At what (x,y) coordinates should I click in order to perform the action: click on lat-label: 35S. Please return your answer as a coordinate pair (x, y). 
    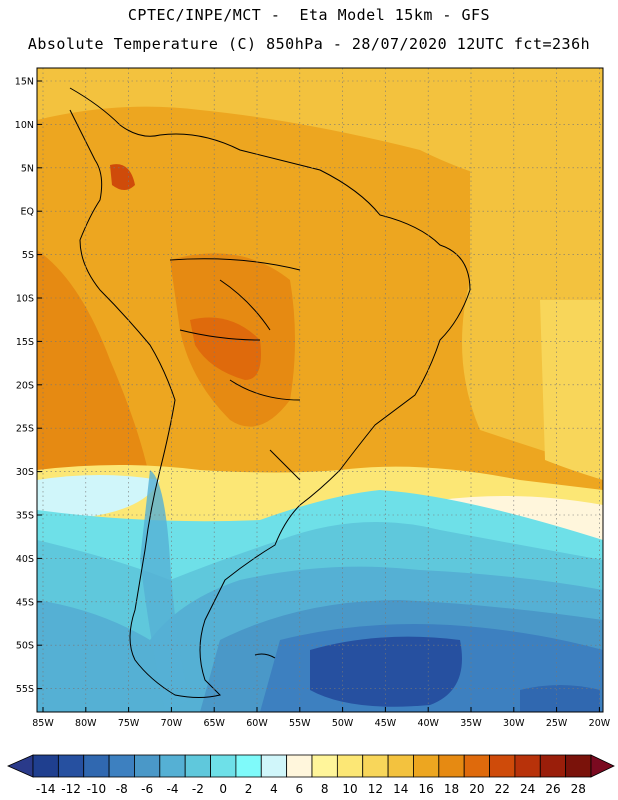
    Looking at the image, I should click on (25, 516).